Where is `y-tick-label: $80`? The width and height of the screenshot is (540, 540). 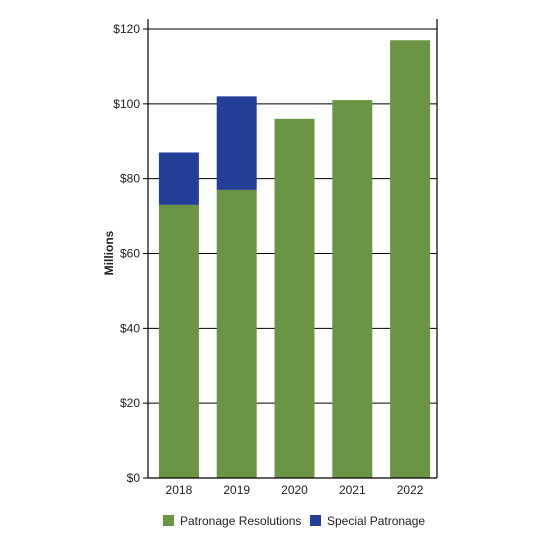 y-tick-label: $80 is located at coordinates (130, 179).